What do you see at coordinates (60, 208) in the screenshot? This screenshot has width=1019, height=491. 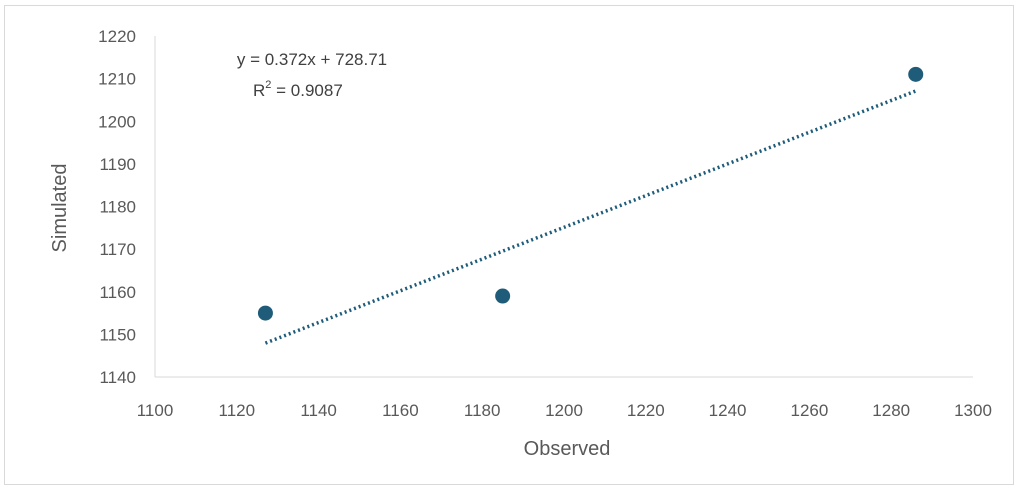 I see `y-axis-title: Simulated` at bounding box center [60, 208].